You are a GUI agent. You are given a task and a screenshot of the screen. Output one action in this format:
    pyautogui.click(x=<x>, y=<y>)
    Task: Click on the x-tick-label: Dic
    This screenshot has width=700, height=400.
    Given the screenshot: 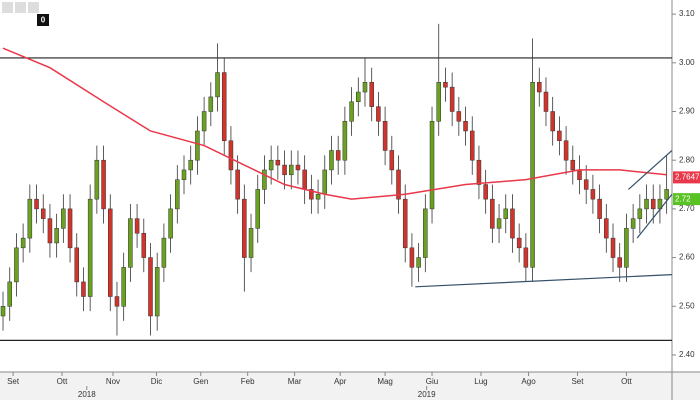 What is the action you would take?
    pyautogui.click(x=157, y=381)
    